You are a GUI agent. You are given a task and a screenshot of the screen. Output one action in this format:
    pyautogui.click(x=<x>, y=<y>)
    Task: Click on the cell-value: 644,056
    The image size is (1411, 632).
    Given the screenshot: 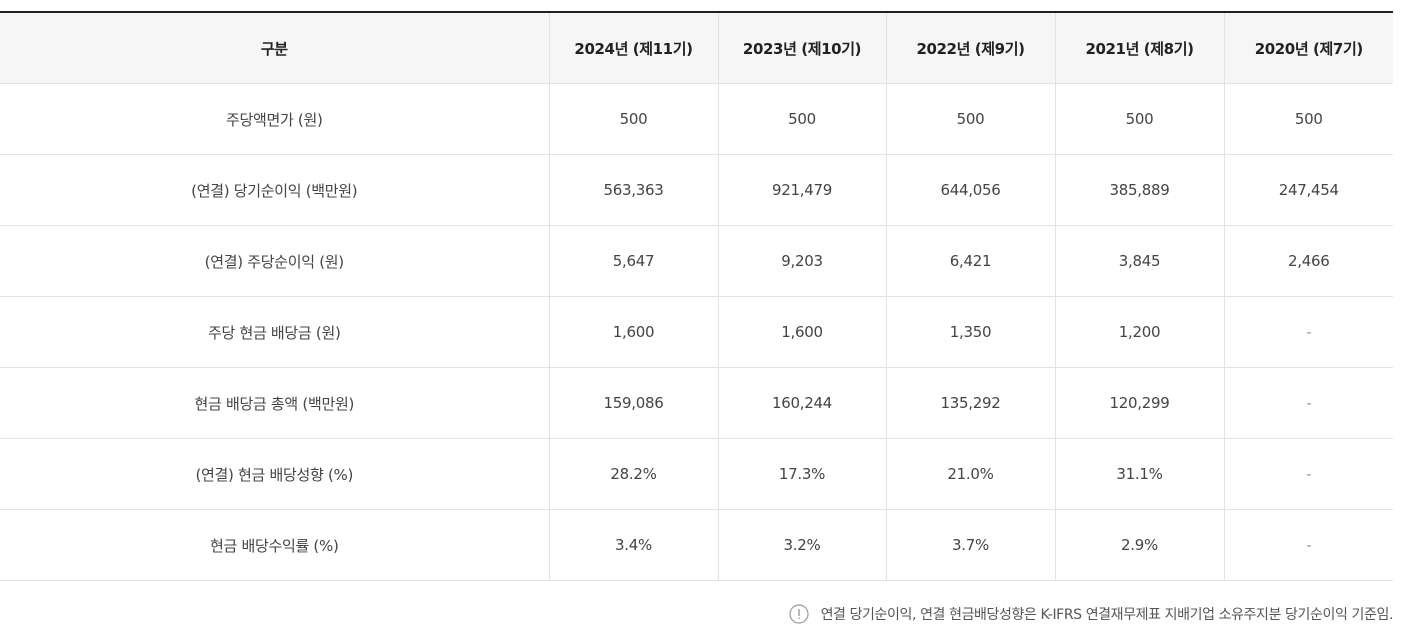 What is the action you would take?
    pyautogui.click(x=970, y=190)
    